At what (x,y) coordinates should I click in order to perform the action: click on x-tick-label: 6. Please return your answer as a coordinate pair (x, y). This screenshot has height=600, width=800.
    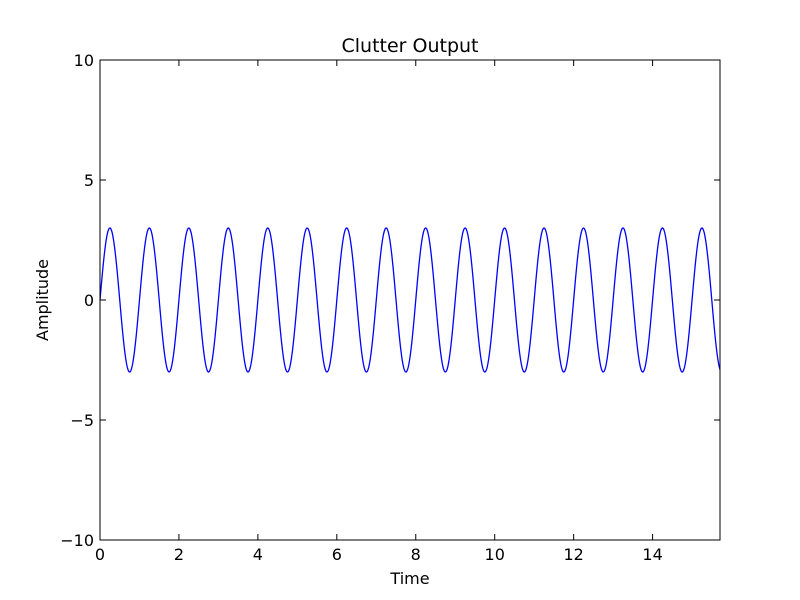
    Looking at the image, I should click on (337, 554).